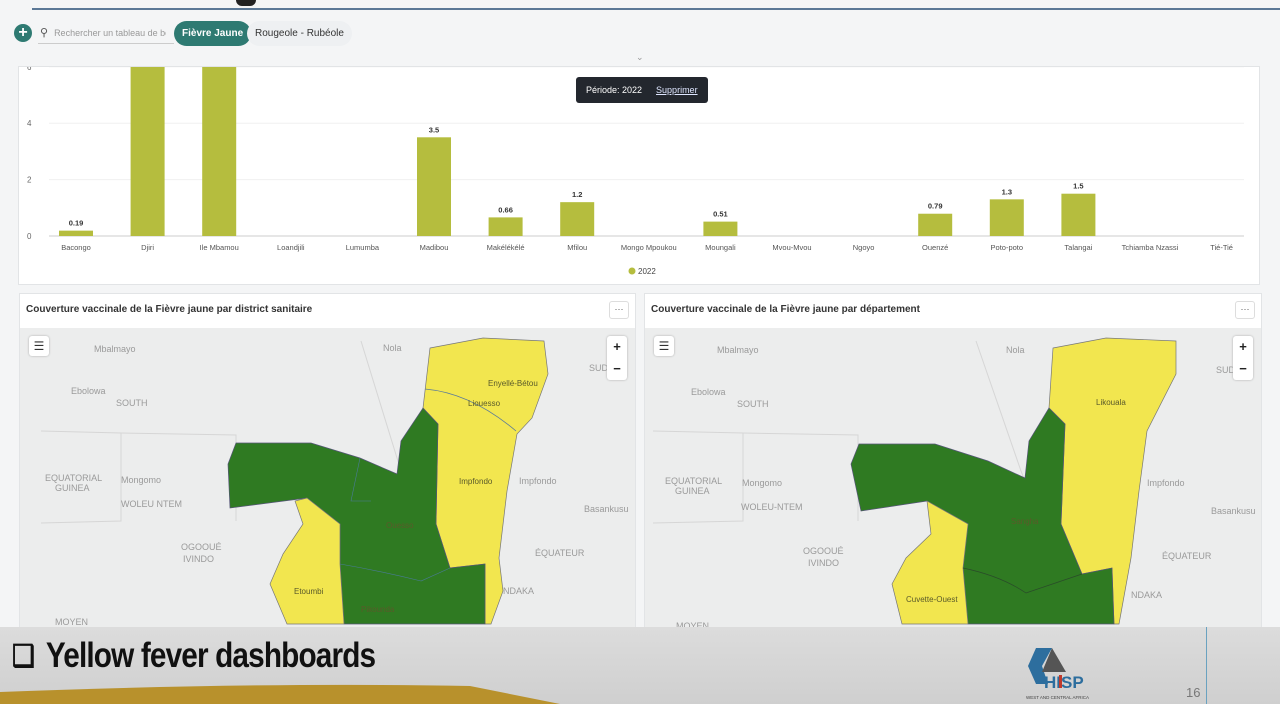 The height and width of the screenshot is (704, 1280). Describe the element at coordinates (1193, 692) in the screenshot. I see `page-number: 16` at that location.